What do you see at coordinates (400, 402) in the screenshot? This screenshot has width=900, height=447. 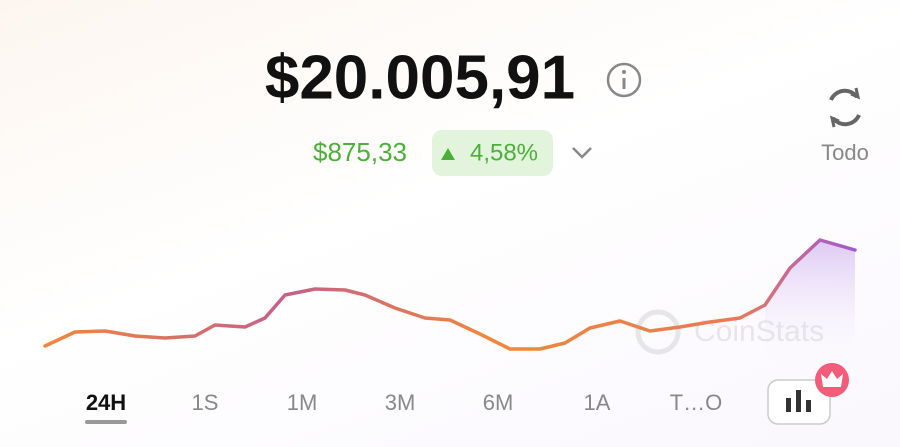 I see `tab: 3M` at bounding box center [400, 402].